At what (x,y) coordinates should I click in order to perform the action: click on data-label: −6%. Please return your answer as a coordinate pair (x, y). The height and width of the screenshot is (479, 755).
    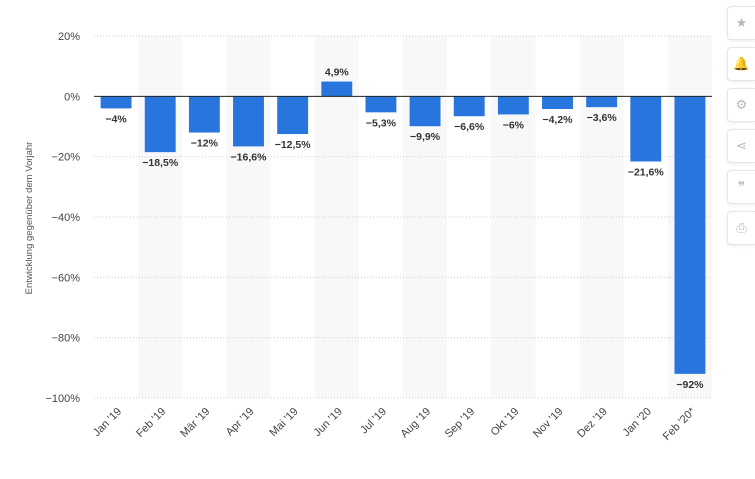
    Looking at the image, I should click on (514, 125).